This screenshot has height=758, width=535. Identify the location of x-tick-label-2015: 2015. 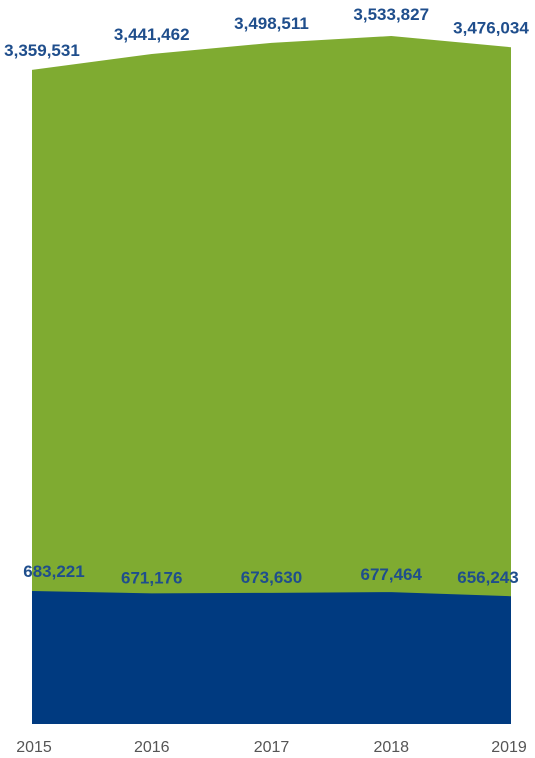
(34, 747).